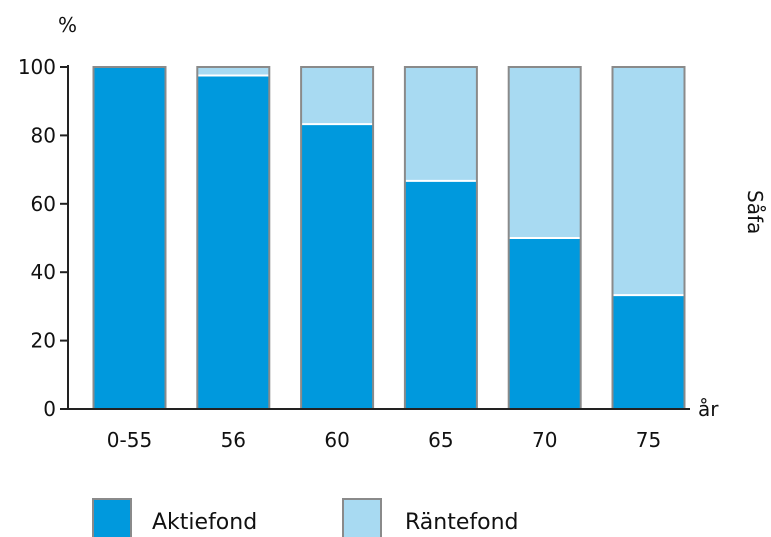  Describe the element at coordinates (43, 135) in the screenshot. I see `y-tick-label: 80` at that location.